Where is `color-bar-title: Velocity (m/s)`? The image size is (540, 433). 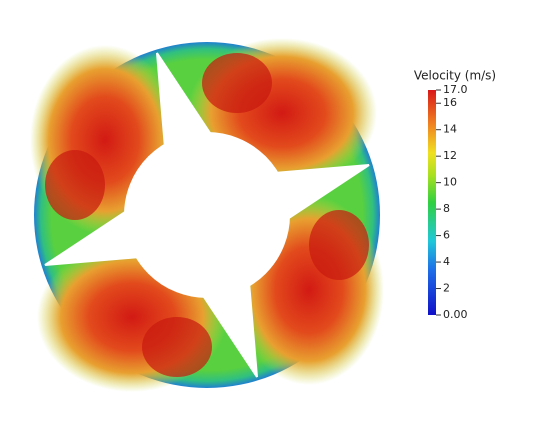 color-bar-title: Velocity (m/s) is located at coordinates (455, 76).